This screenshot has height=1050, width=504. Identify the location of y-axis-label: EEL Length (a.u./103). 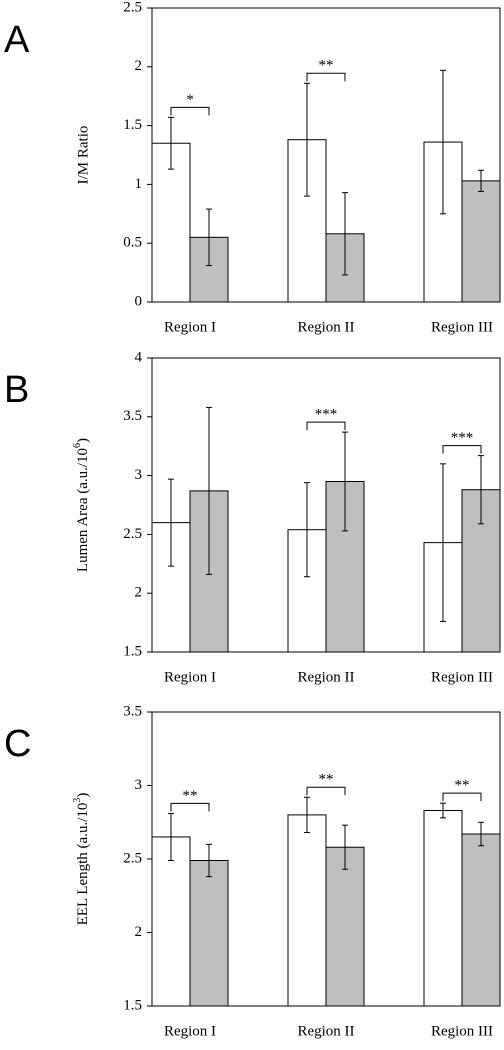
(81, 859).